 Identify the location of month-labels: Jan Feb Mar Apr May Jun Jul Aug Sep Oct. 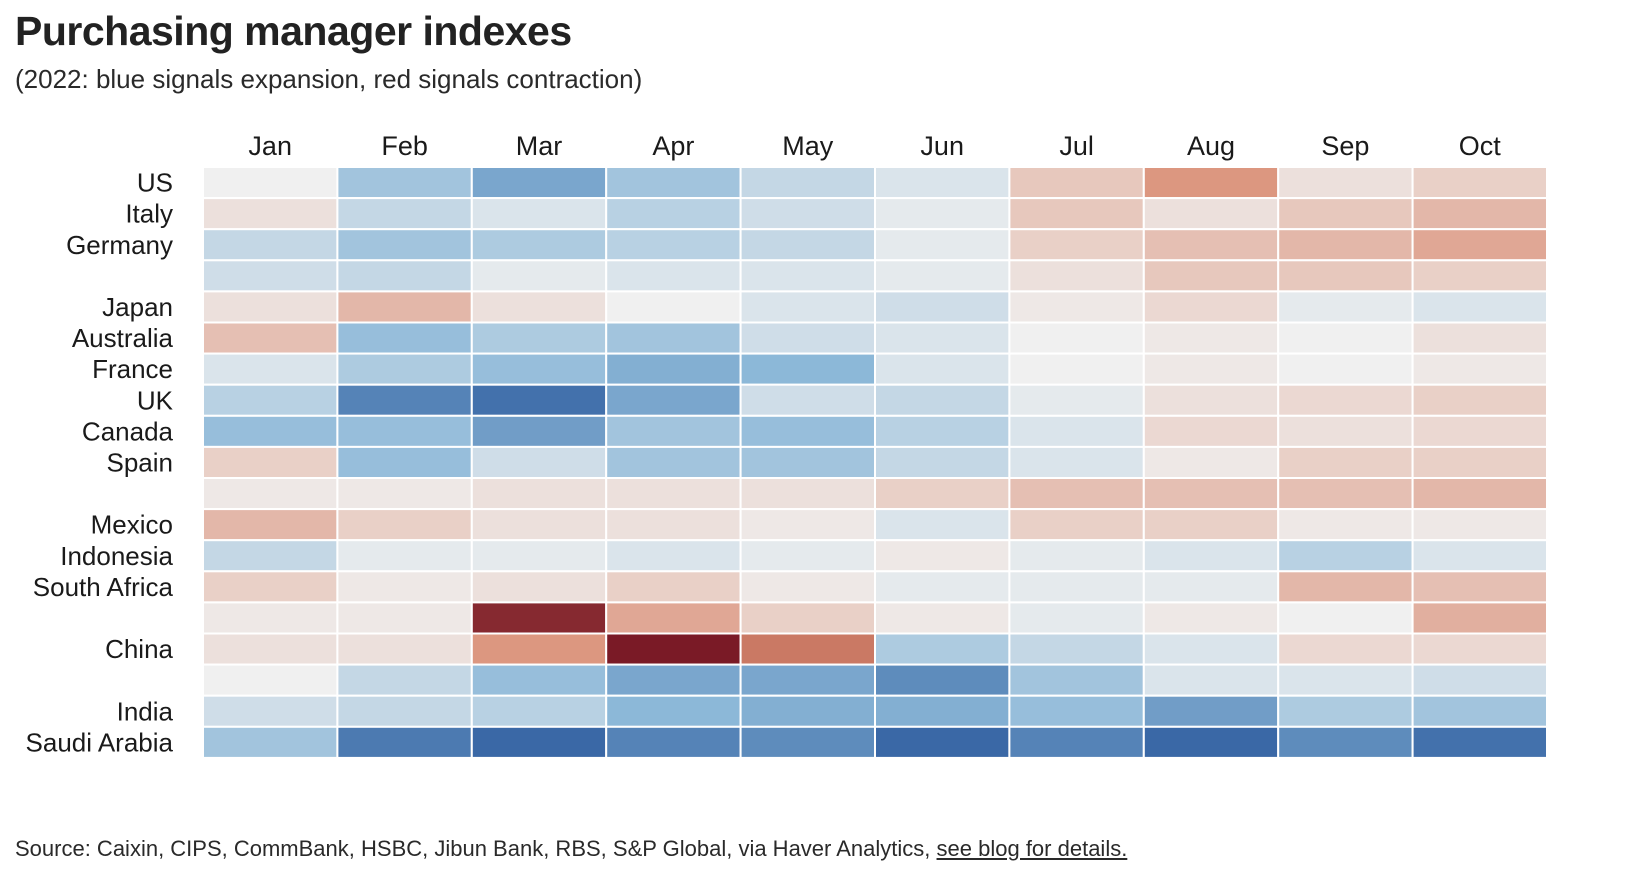
(874, 146).